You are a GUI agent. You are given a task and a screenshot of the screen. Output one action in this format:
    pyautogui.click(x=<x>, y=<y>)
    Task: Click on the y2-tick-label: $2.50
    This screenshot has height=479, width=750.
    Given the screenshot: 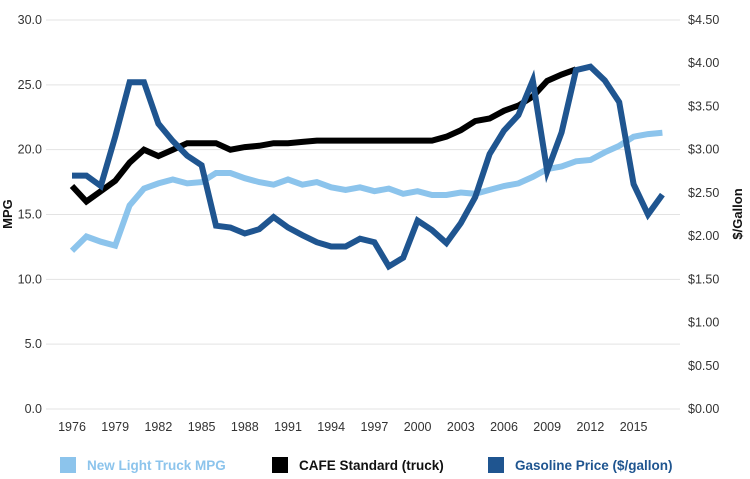 What is the action you would take?
    pyautogui.click(x=703, y=193)
    